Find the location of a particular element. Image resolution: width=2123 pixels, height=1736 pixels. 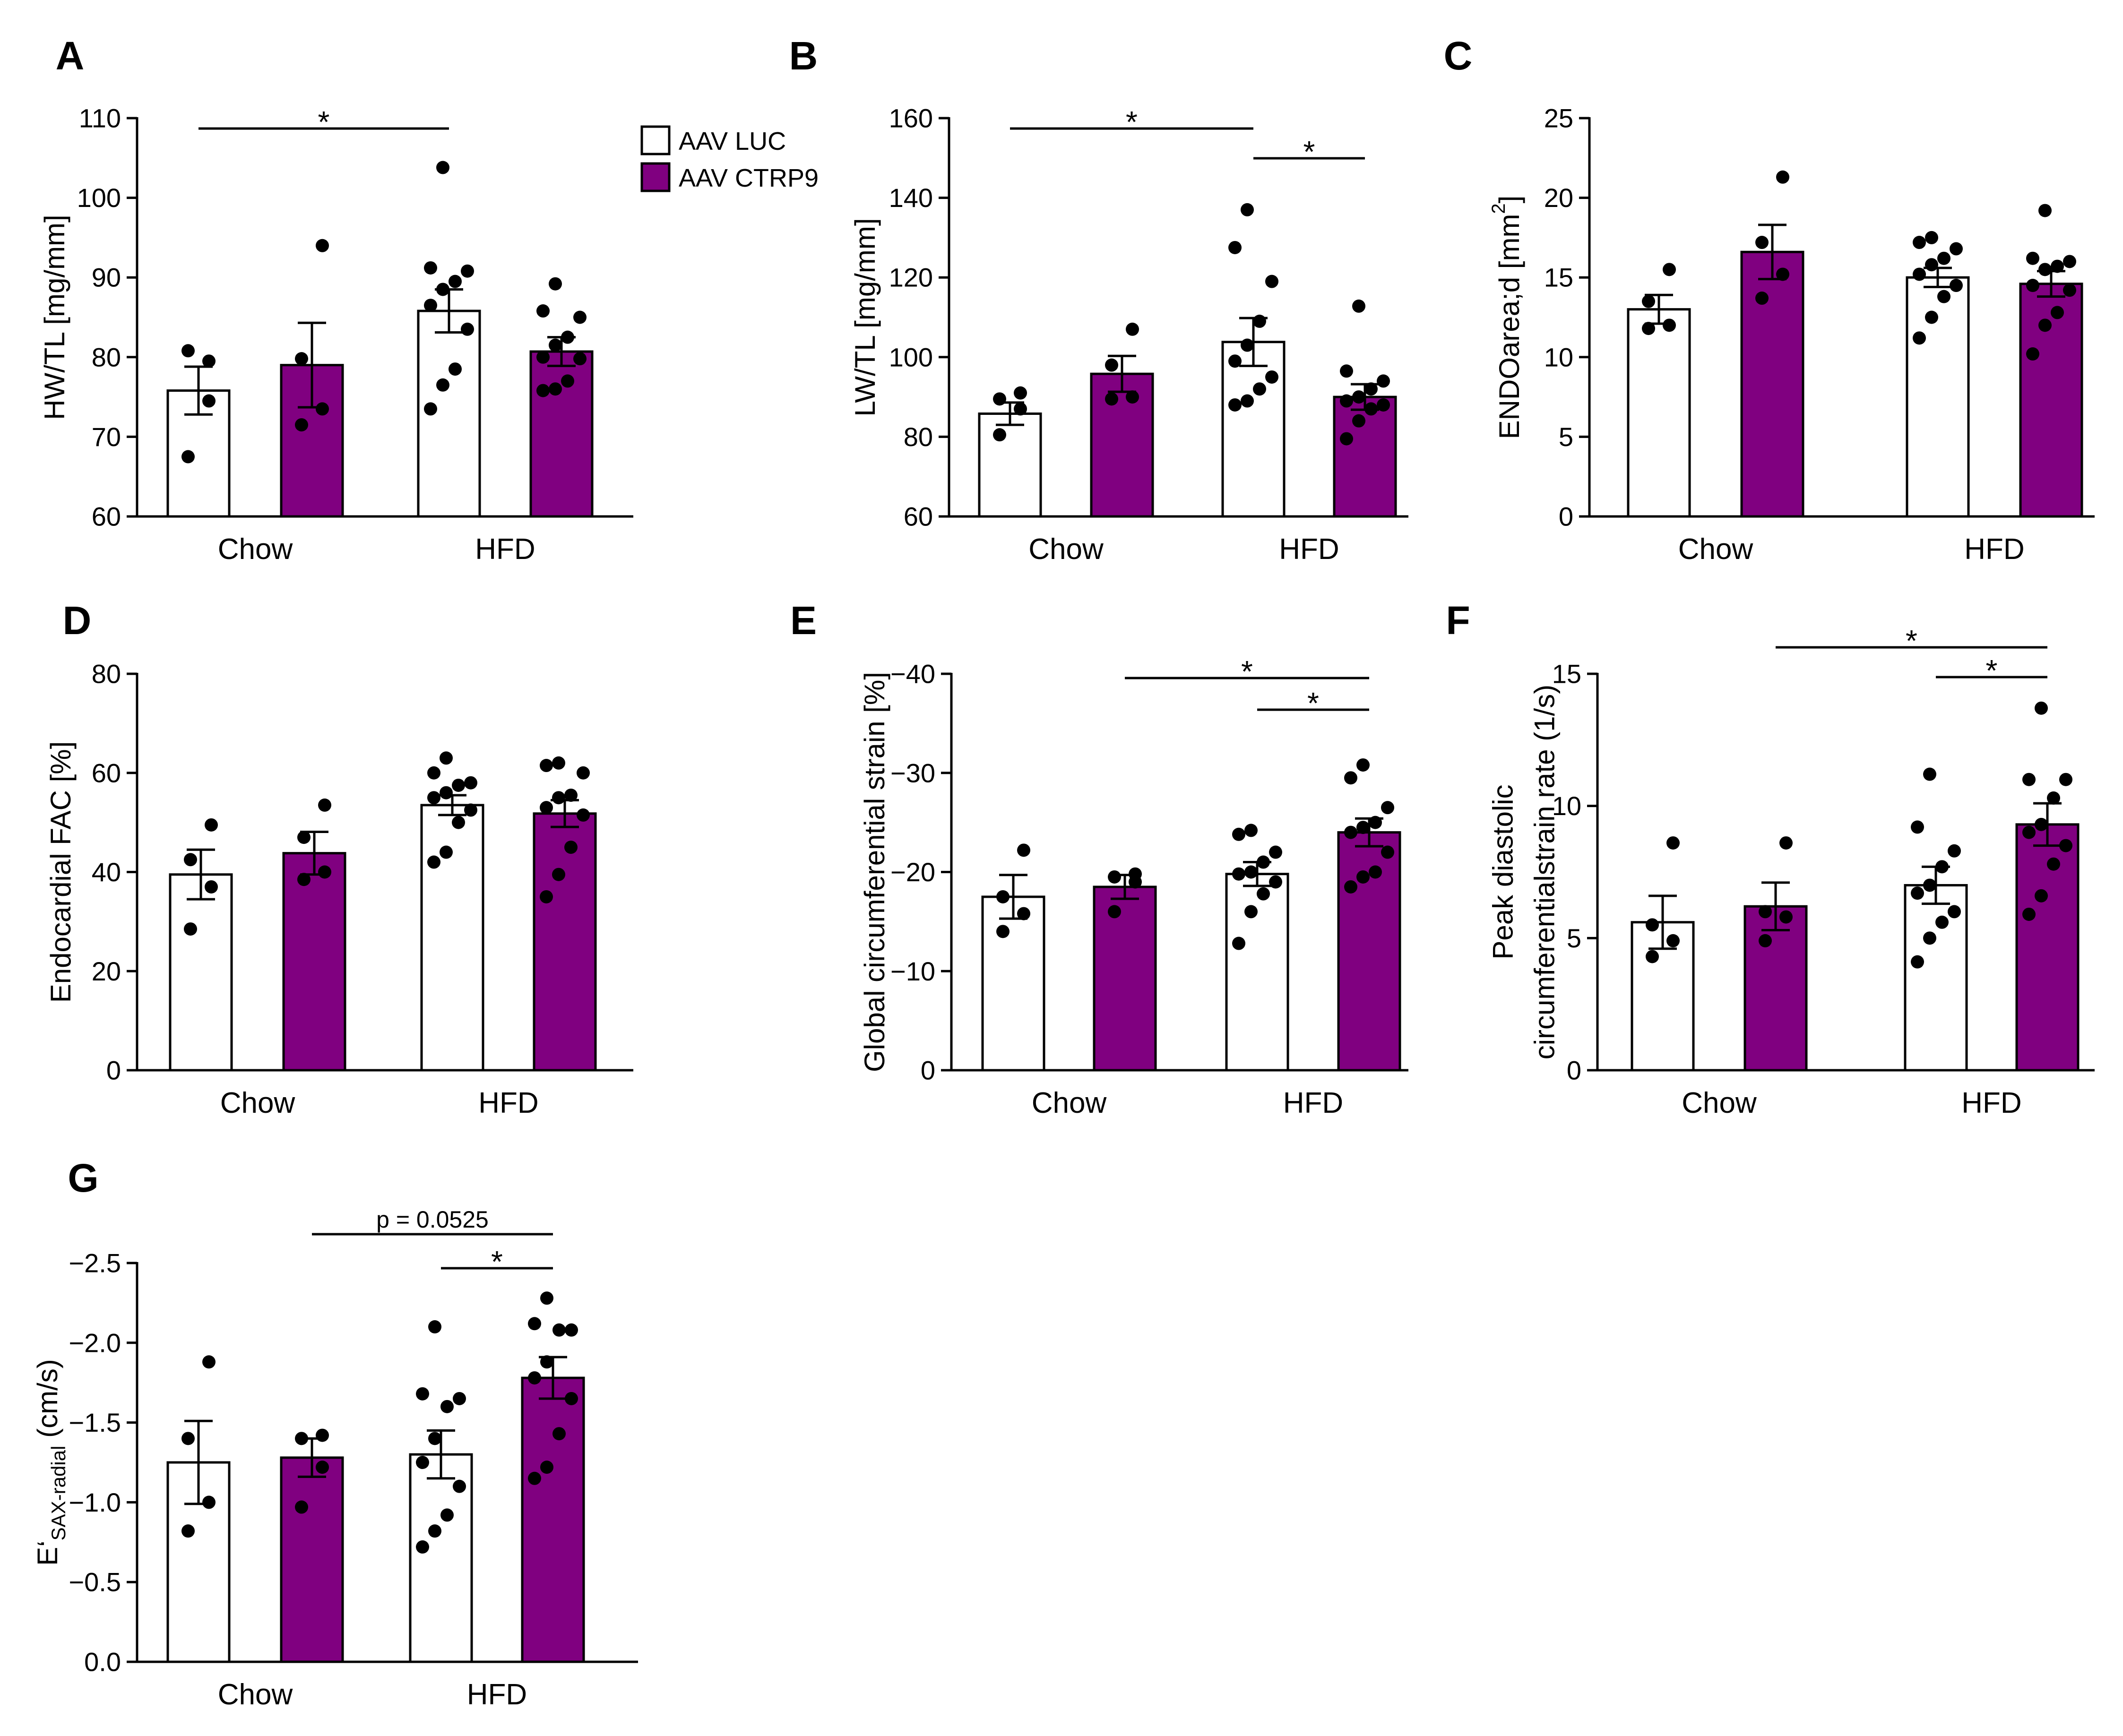

x-category-label: Chow is located at coordinates (255, 1694).